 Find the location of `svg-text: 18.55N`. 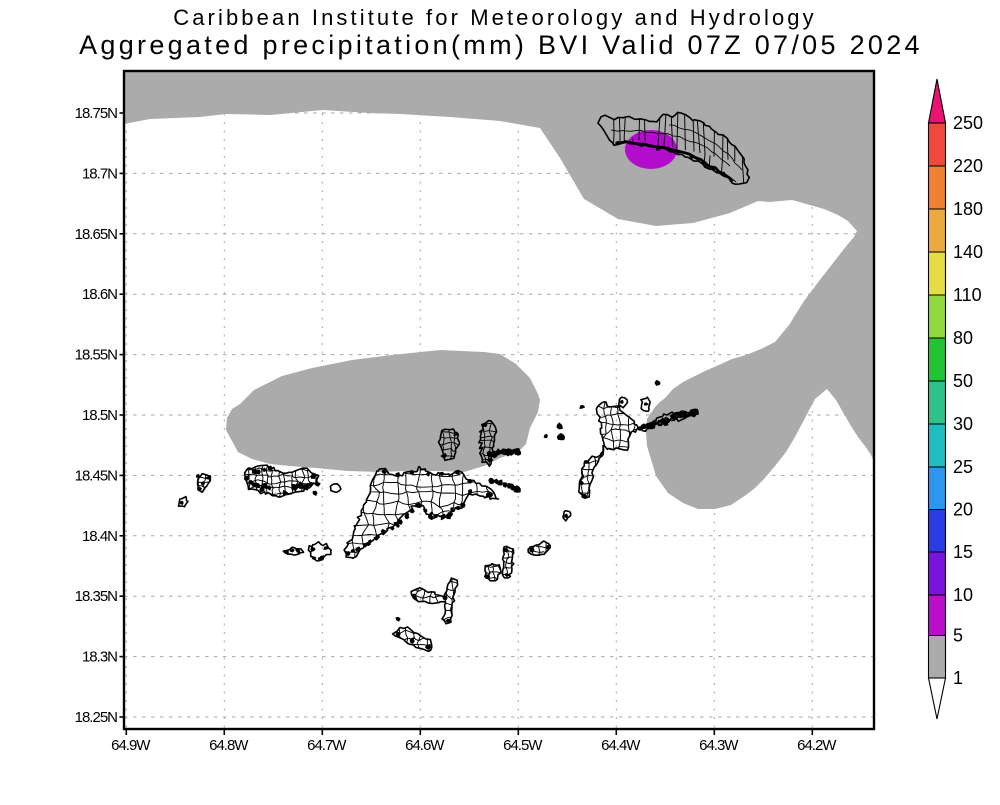

svg-text: 18.55N is located at coordinates (96, 355).